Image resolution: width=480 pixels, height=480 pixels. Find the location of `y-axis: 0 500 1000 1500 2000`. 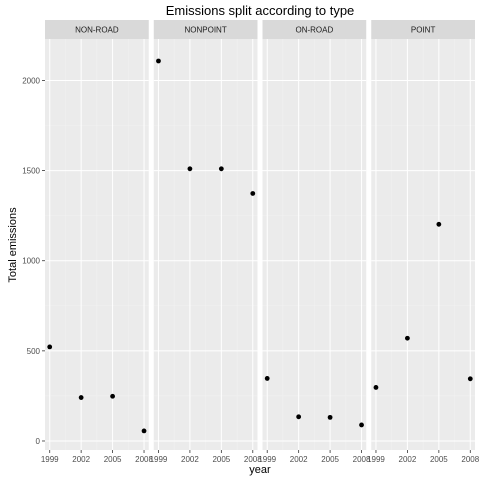

y-axis: 0 500 1000 1500 2000 is located at coordinates (33, 261).